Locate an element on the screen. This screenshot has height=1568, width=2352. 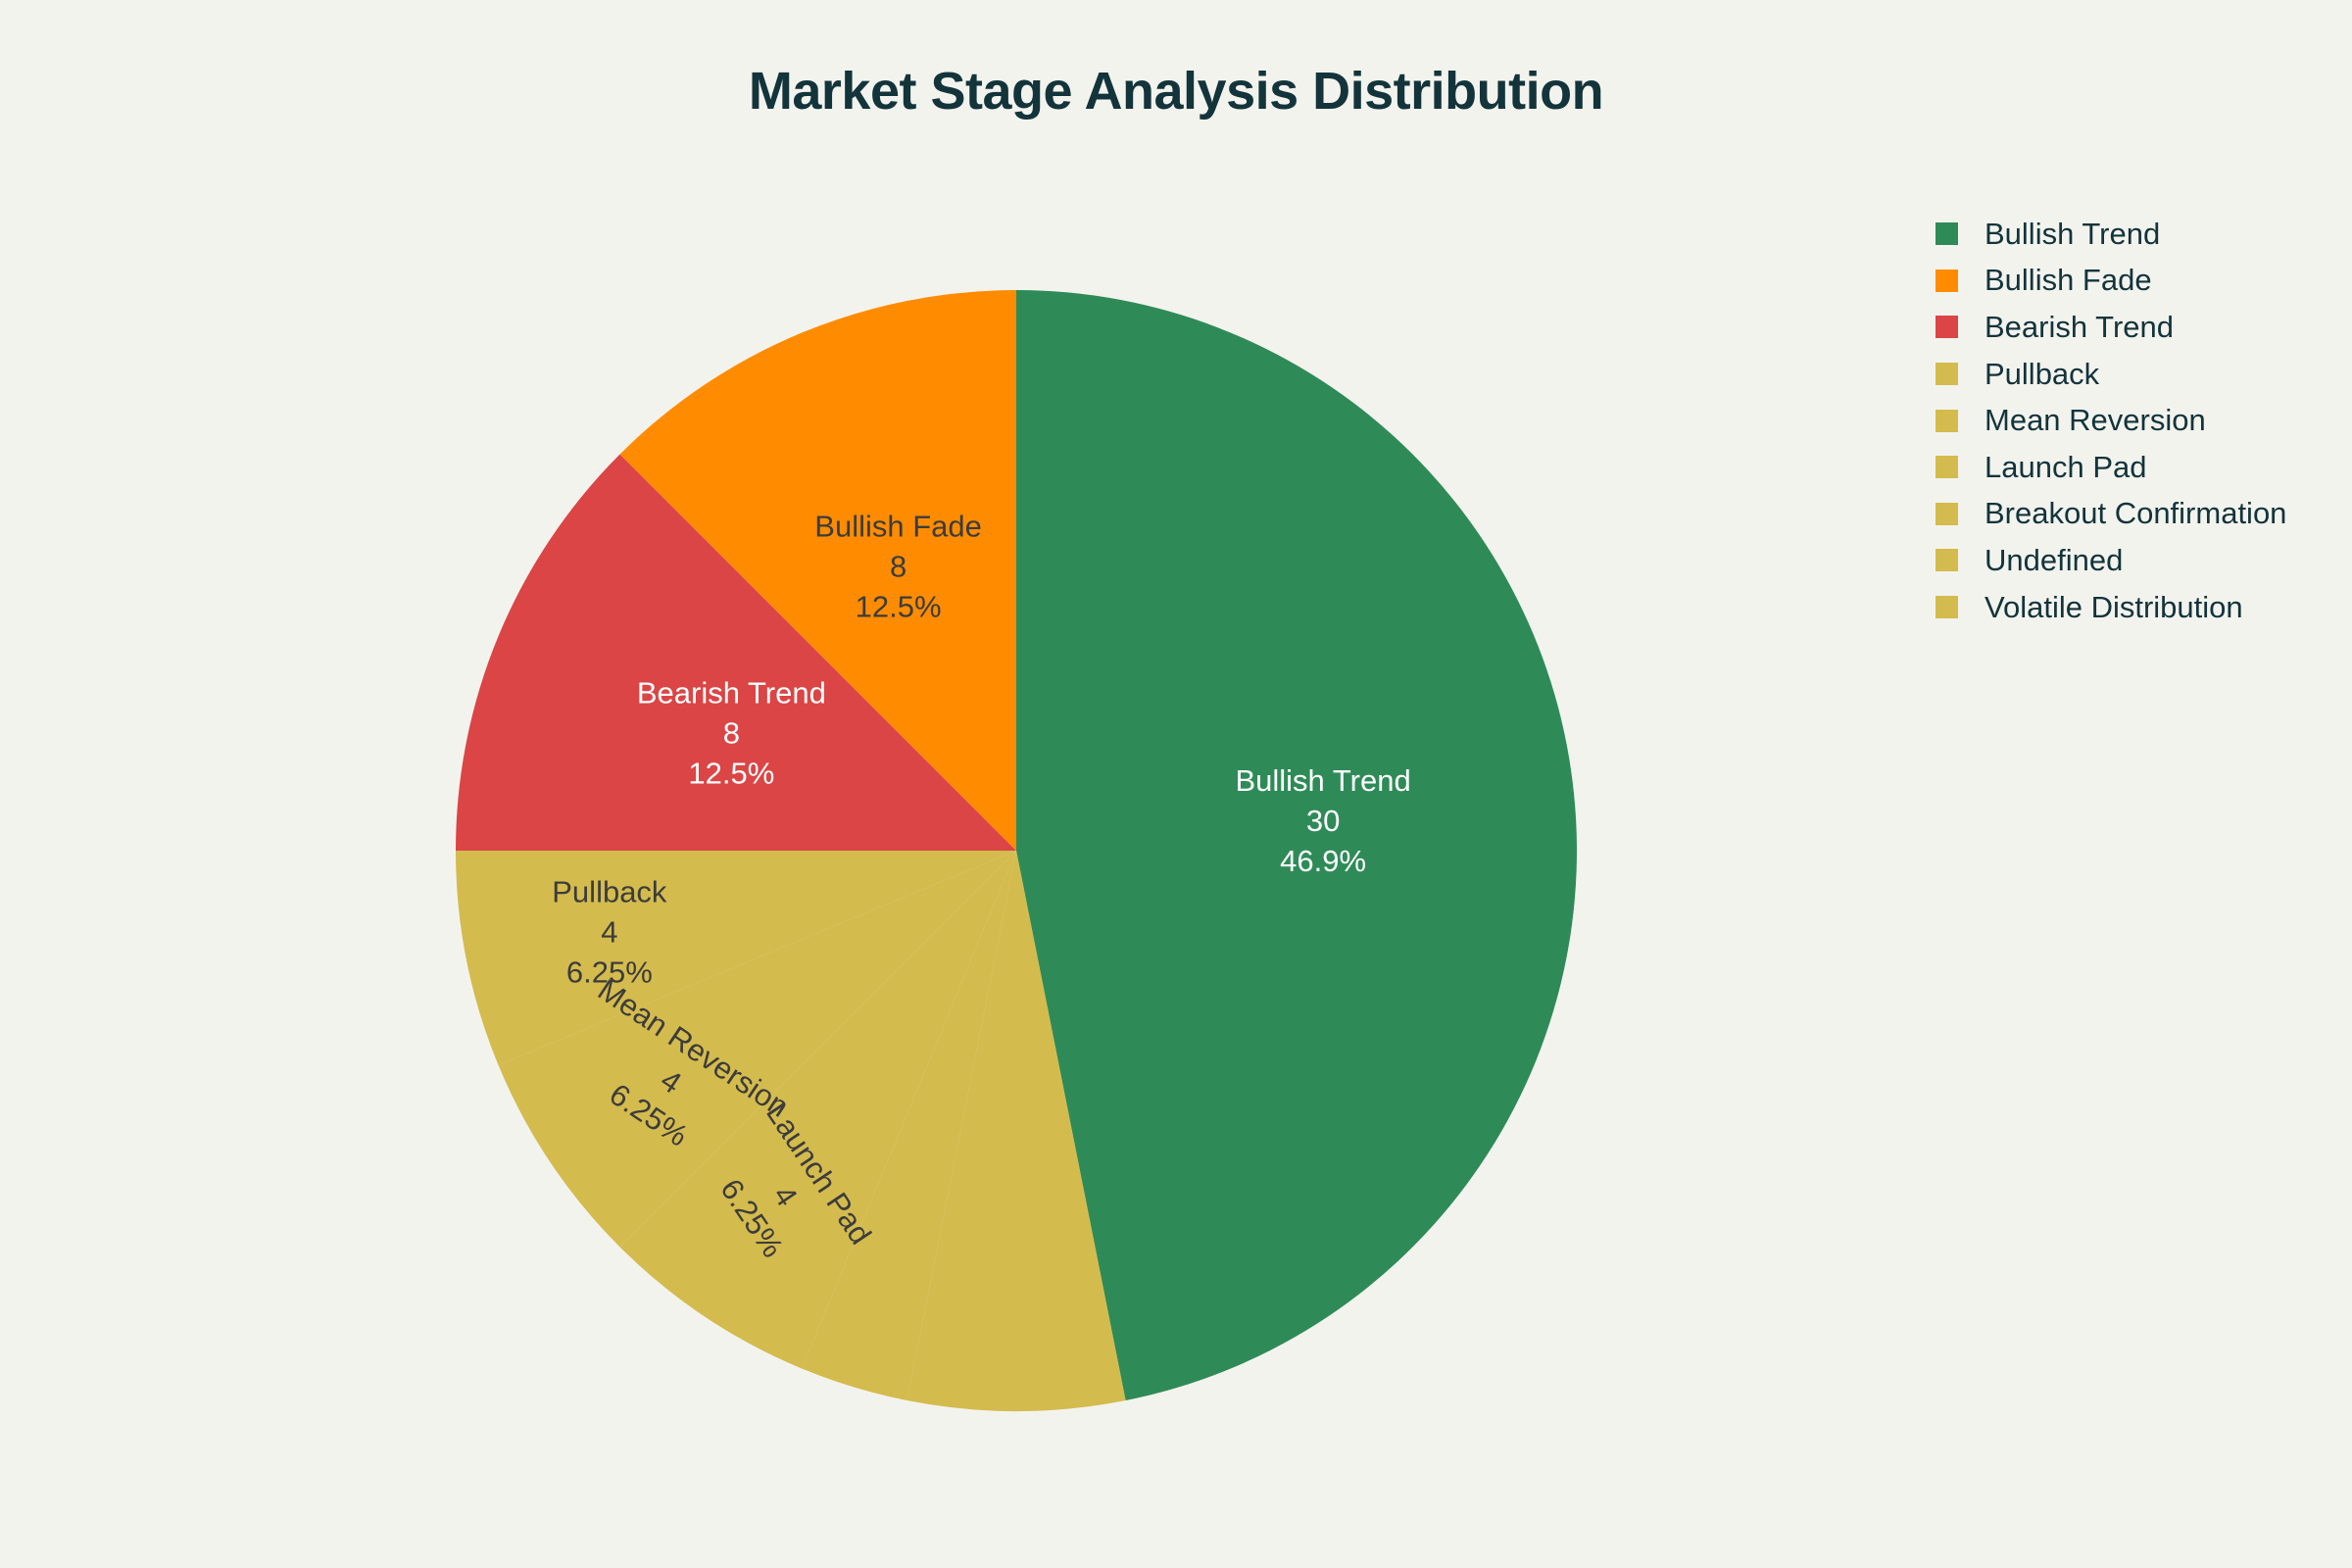
slice-percent-bullish-fade: 12.5% is located at coordinates (899, 606).